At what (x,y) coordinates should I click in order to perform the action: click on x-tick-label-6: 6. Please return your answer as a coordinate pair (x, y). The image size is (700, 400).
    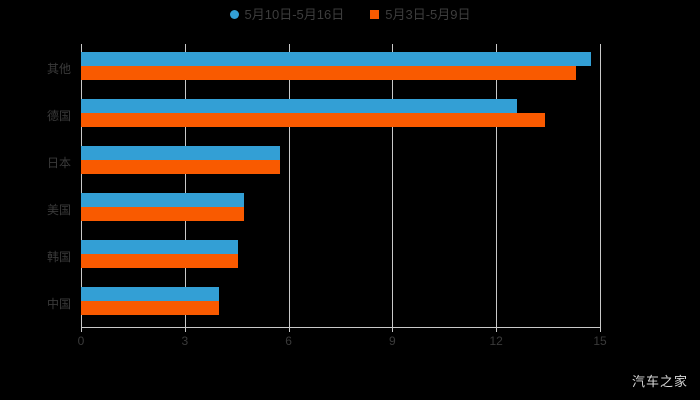
    Looking at the image, I should click on (288, 341).